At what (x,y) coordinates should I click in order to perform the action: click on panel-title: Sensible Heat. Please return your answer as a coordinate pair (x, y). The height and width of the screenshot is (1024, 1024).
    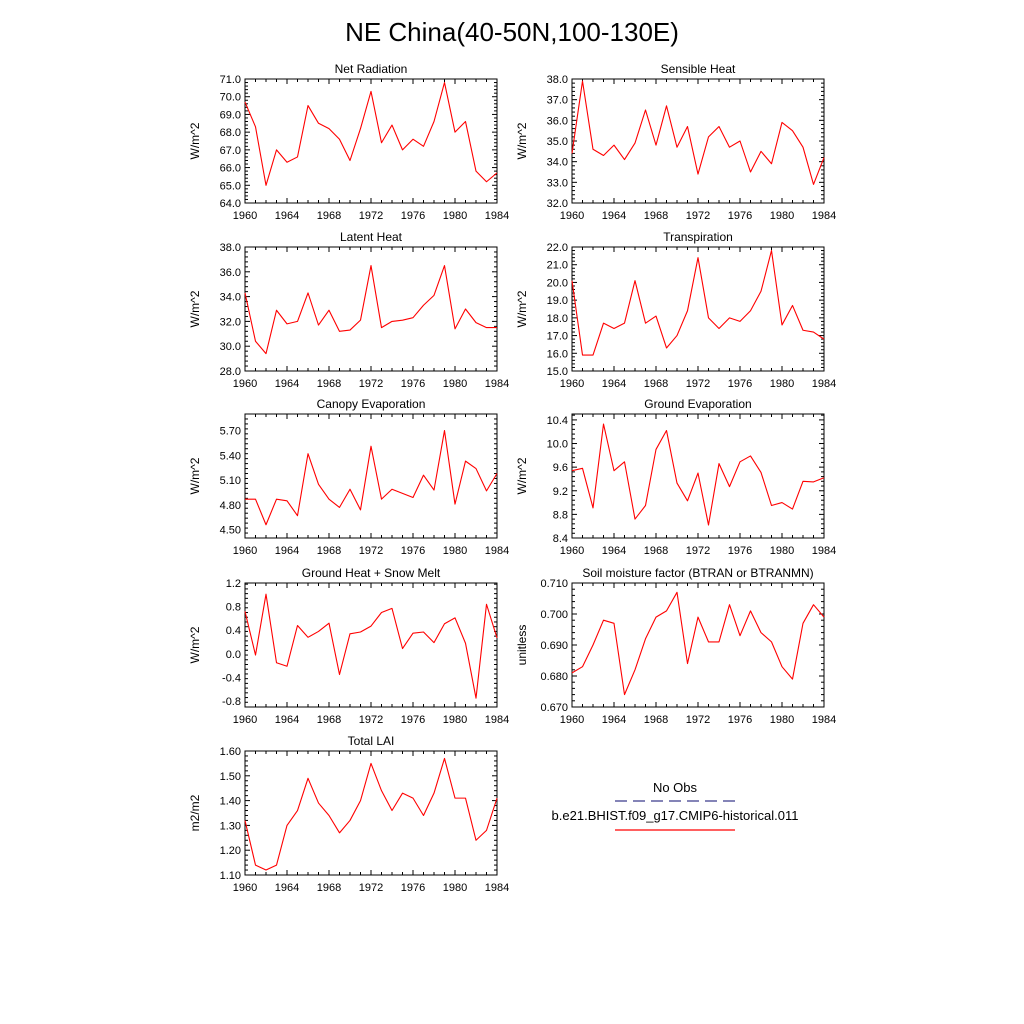
    Looking at the image, I should click on (698, 69).